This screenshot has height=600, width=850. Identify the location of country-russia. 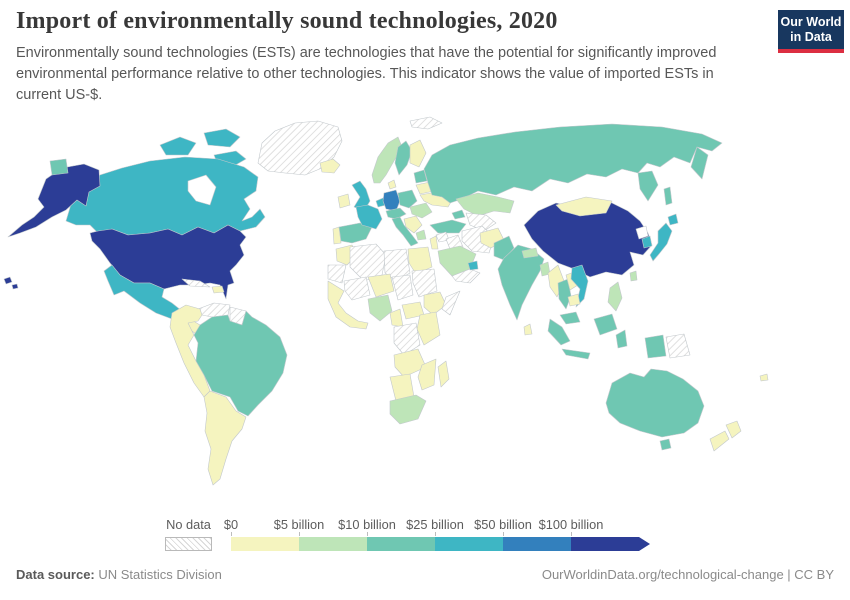
(573, 163).